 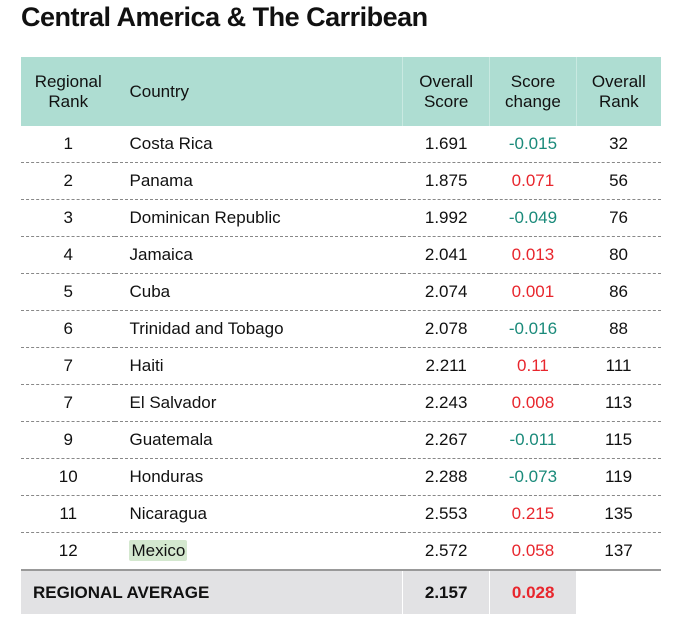 What do you see at coordinates (533, 292) in the screenshot?
I see `score-change: 0.001` at bounding box center [533, 292].